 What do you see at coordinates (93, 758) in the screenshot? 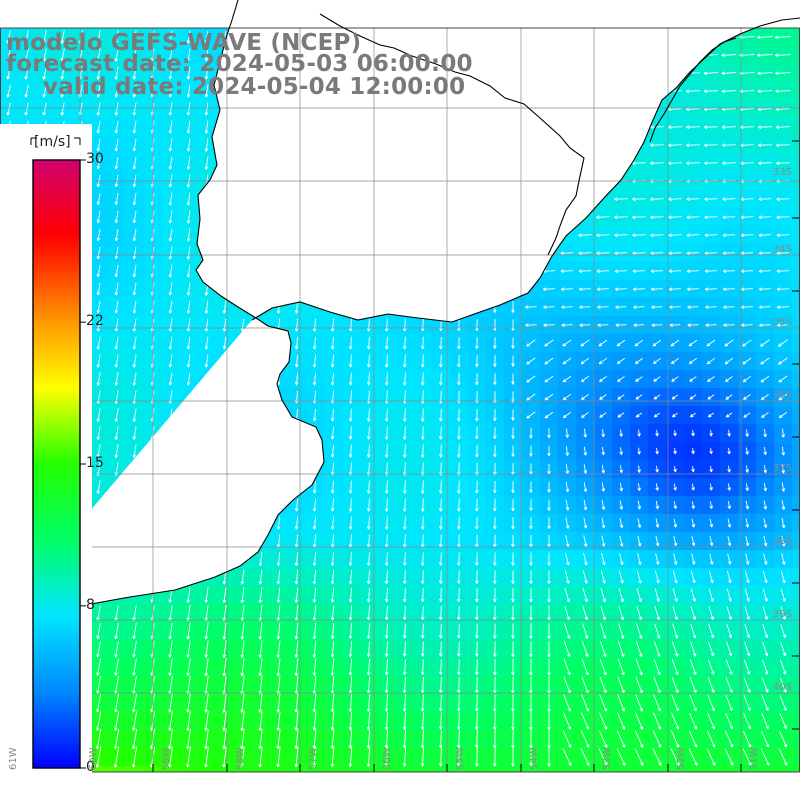
I see `longitude-label: 60W` at bounding box center [93, 758].